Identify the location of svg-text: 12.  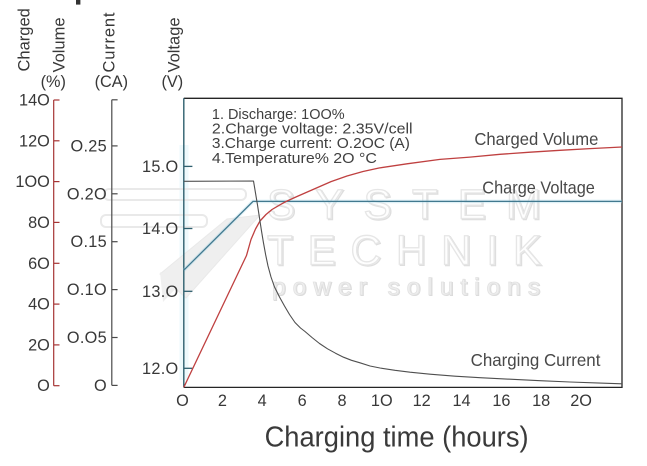
(422, 401).